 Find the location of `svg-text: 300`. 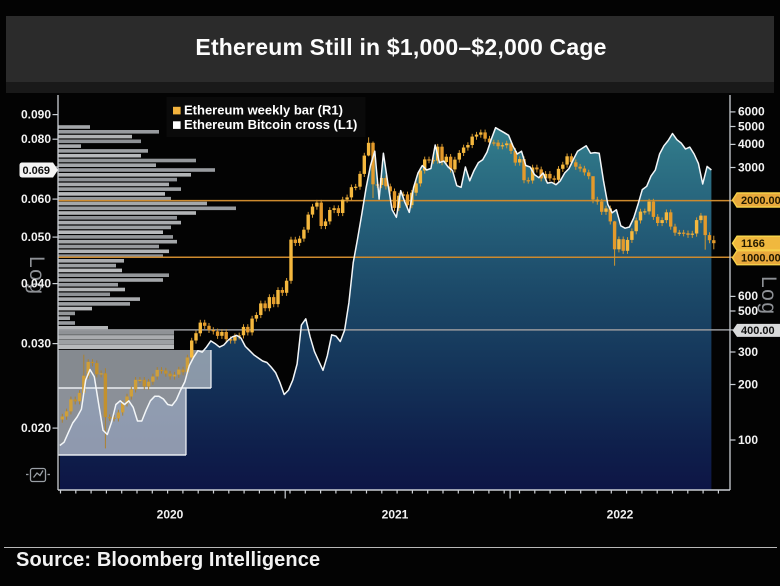

svg-text: 300 is located at coordinates (748, 352).